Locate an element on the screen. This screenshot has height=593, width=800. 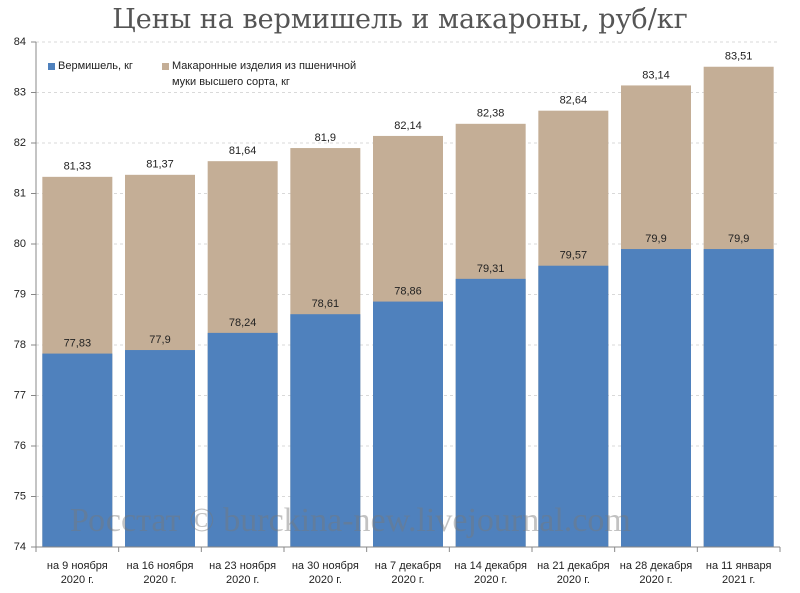
value-label: 77,9 is located at coordinates (159, 340).